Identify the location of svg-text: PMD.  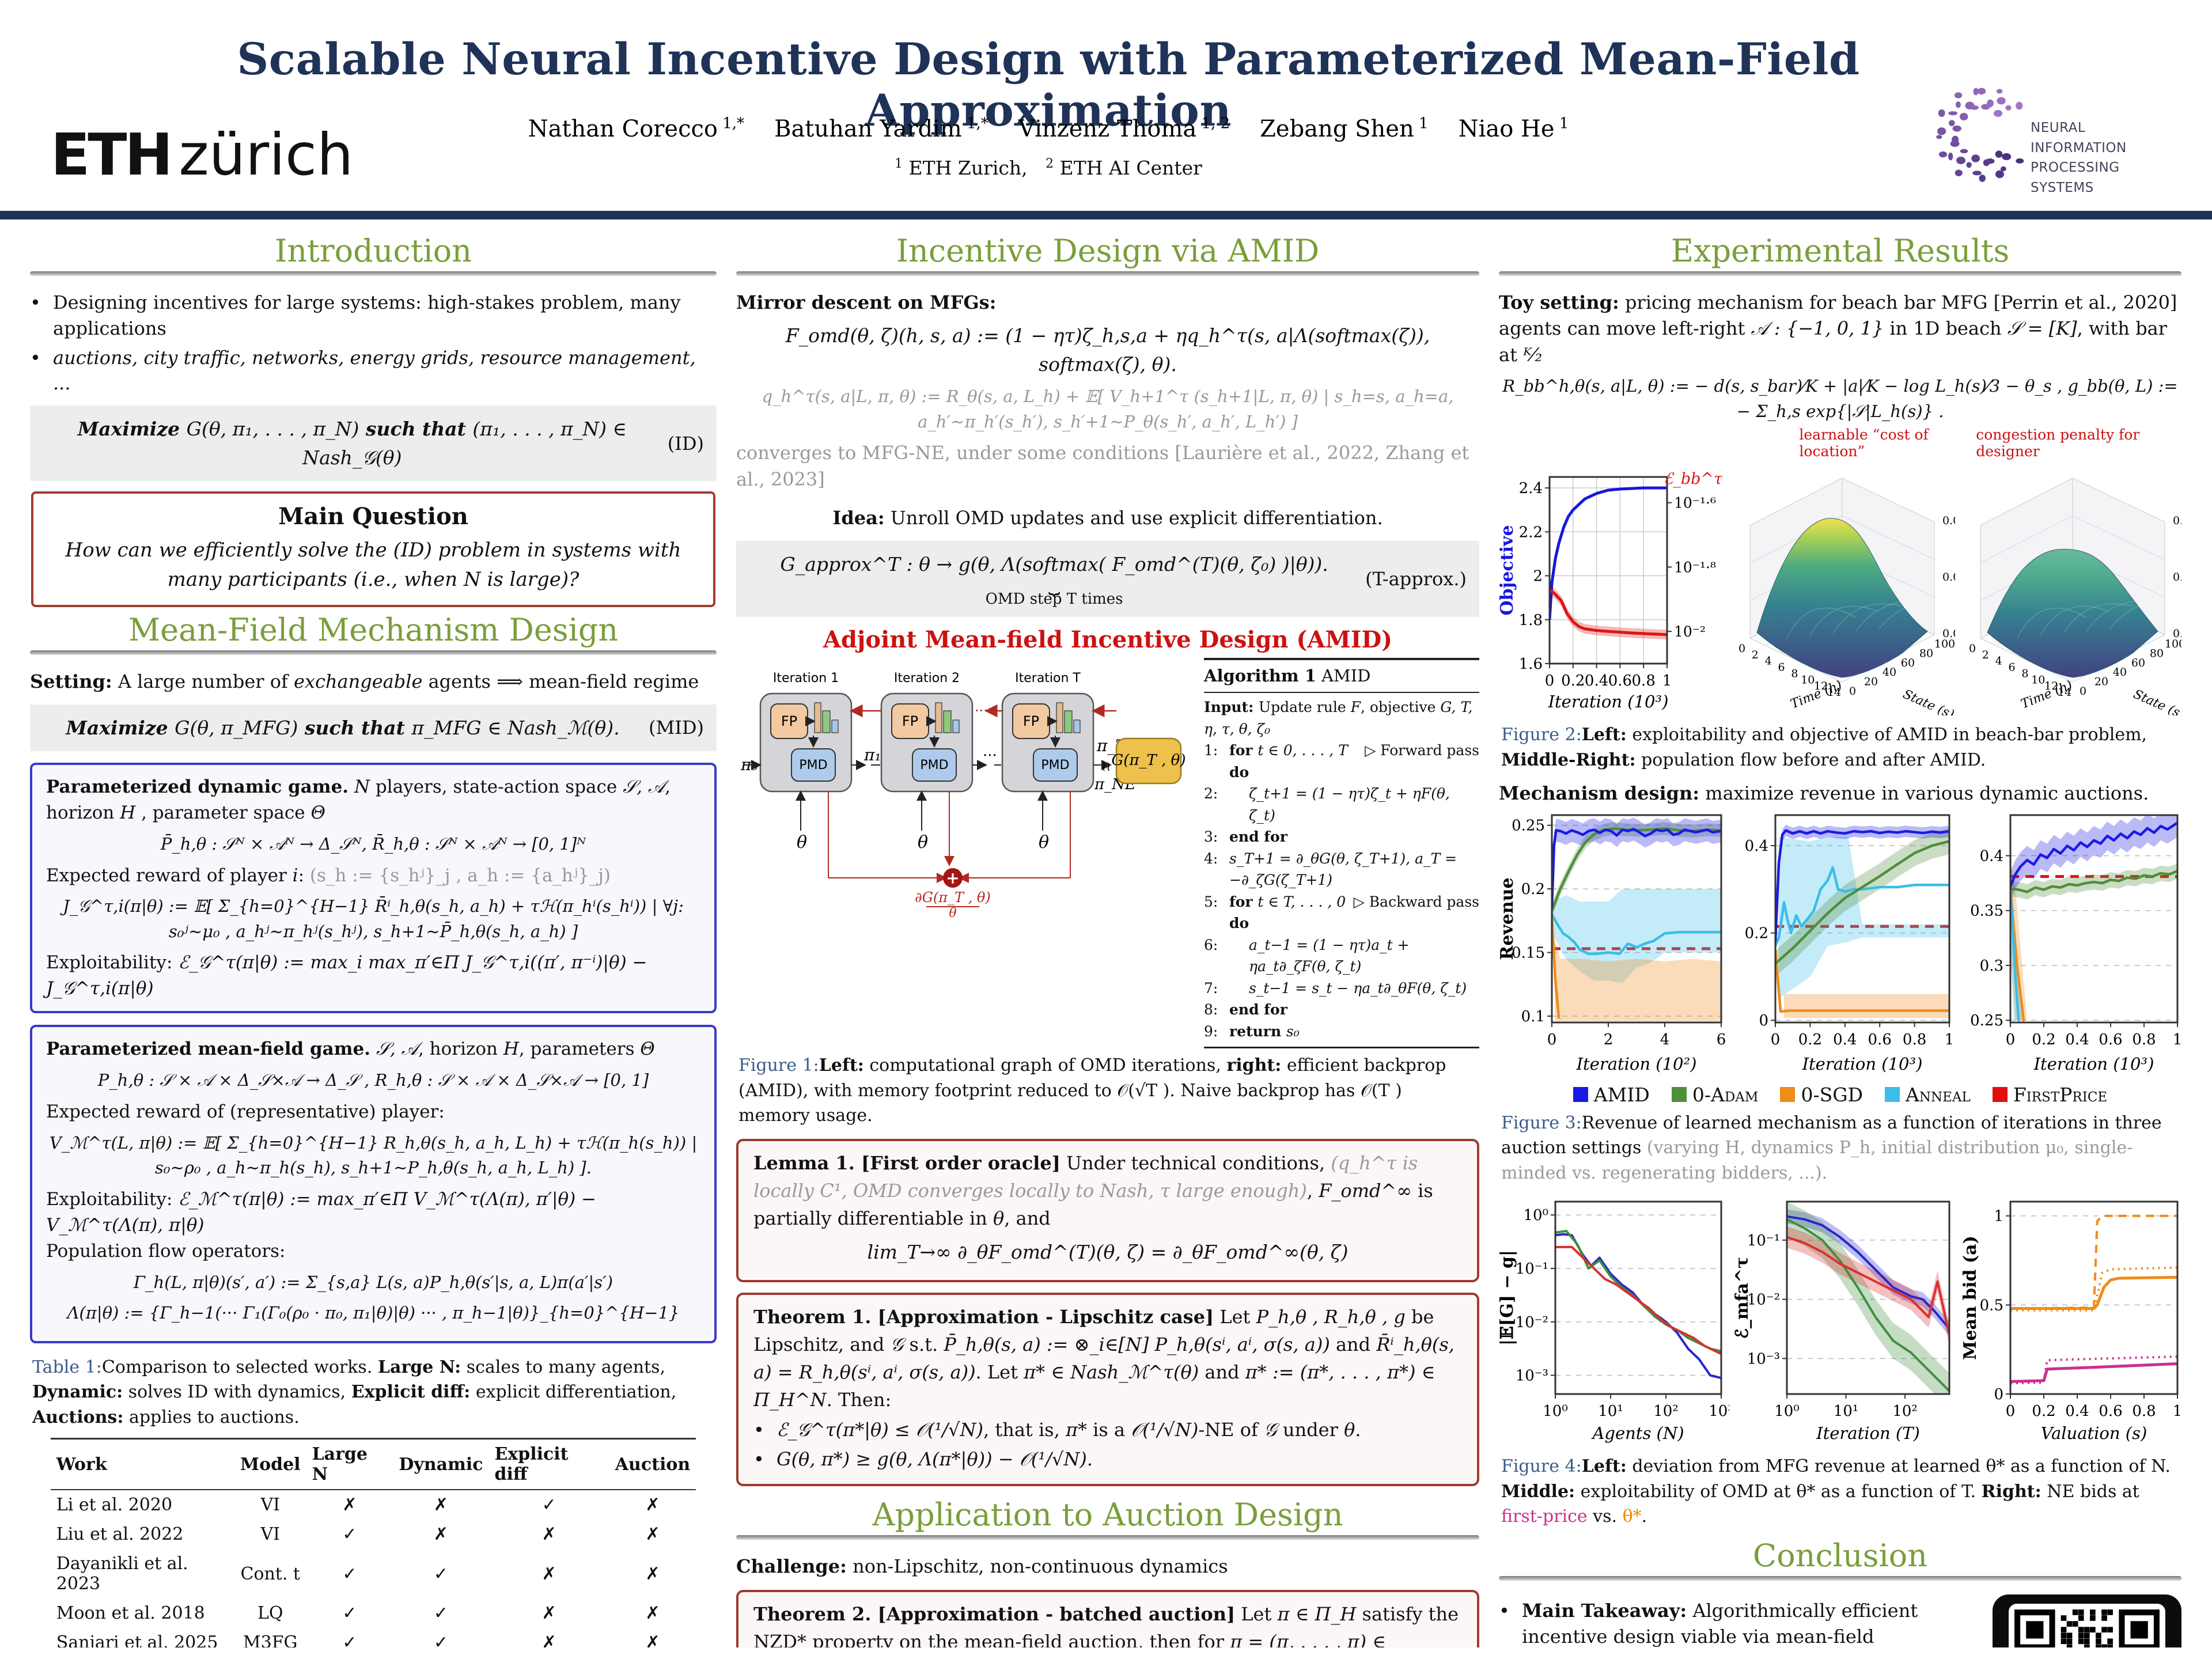
(813, 765).